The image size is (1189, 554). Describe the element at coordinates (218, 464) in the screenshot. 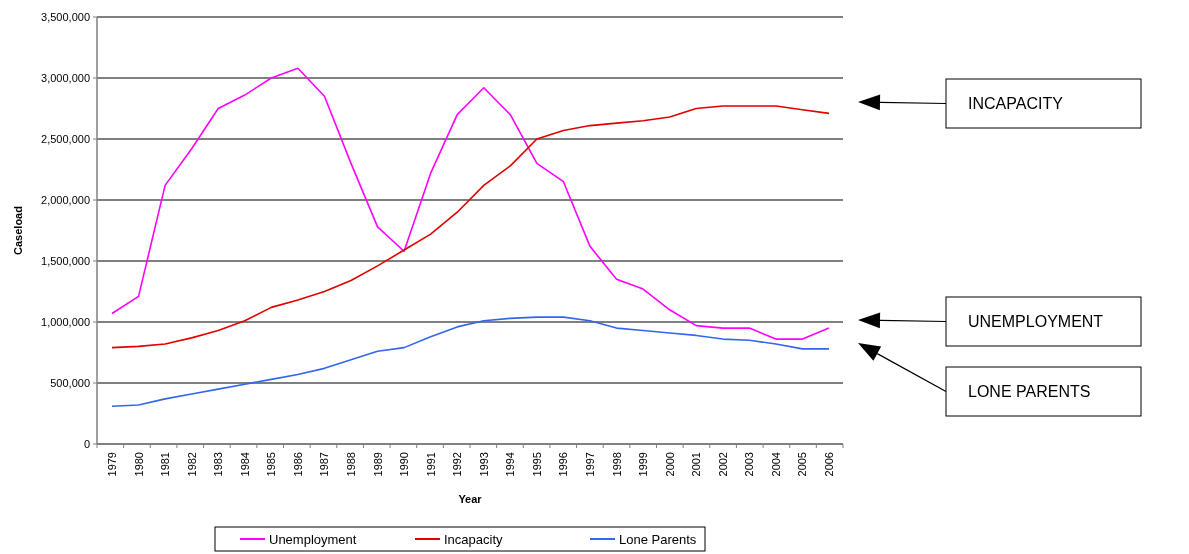

I see `x-tick-label: 1983` at that location.